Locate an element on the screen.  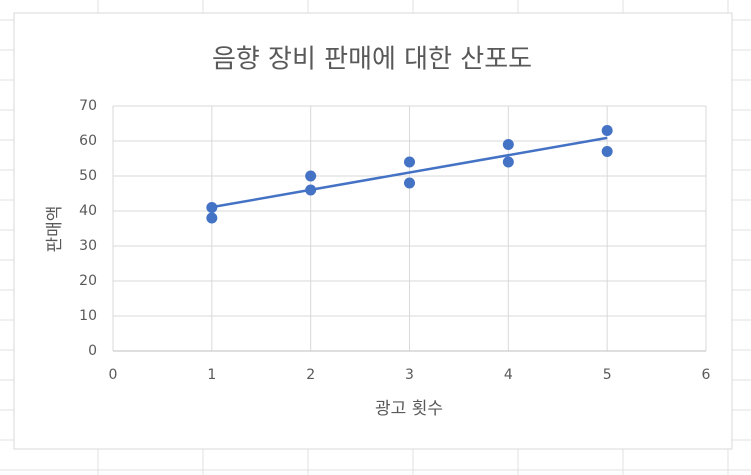
x-axis-title: 광고 횟수 is located at coordinates (409, 409).